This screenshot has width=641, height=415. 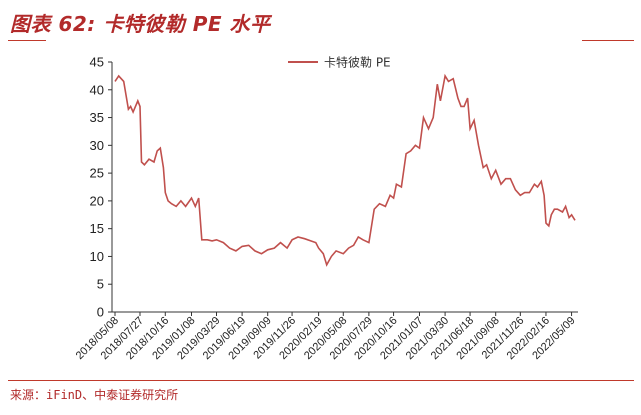 What do you see at coordinates (140, 24) in the screenshot?
I see `figure-title: 图表 62: 卡特彼勒 PE 水平` at bounding box center [140, 24].